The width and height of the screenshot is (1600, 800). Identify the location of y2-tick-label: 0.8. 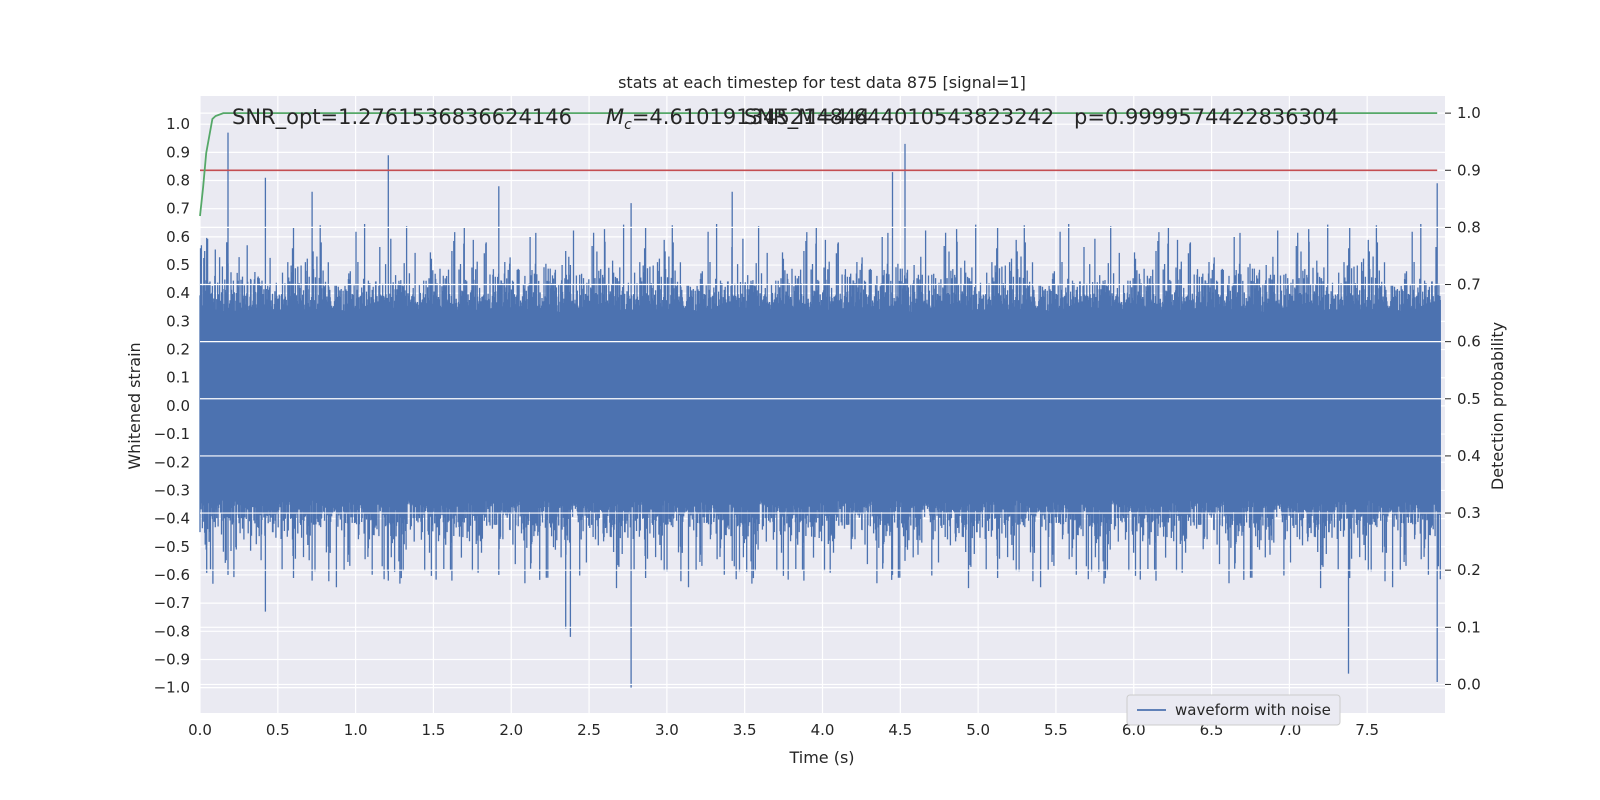
(1469, 227).